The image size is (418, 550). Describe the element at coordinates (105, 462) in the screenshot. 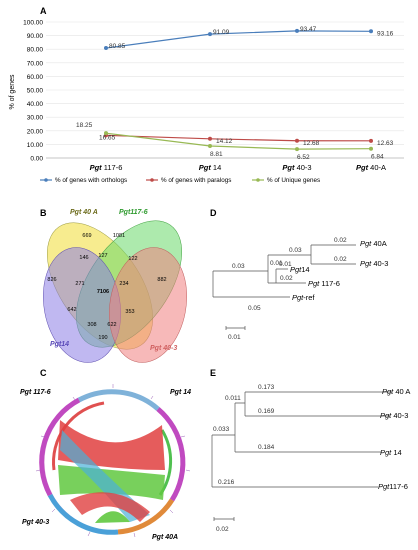

I see `circos-plot: Pgt 117-6 Pgt 14 Pgt 40-3 Pgt 40A` at that location.